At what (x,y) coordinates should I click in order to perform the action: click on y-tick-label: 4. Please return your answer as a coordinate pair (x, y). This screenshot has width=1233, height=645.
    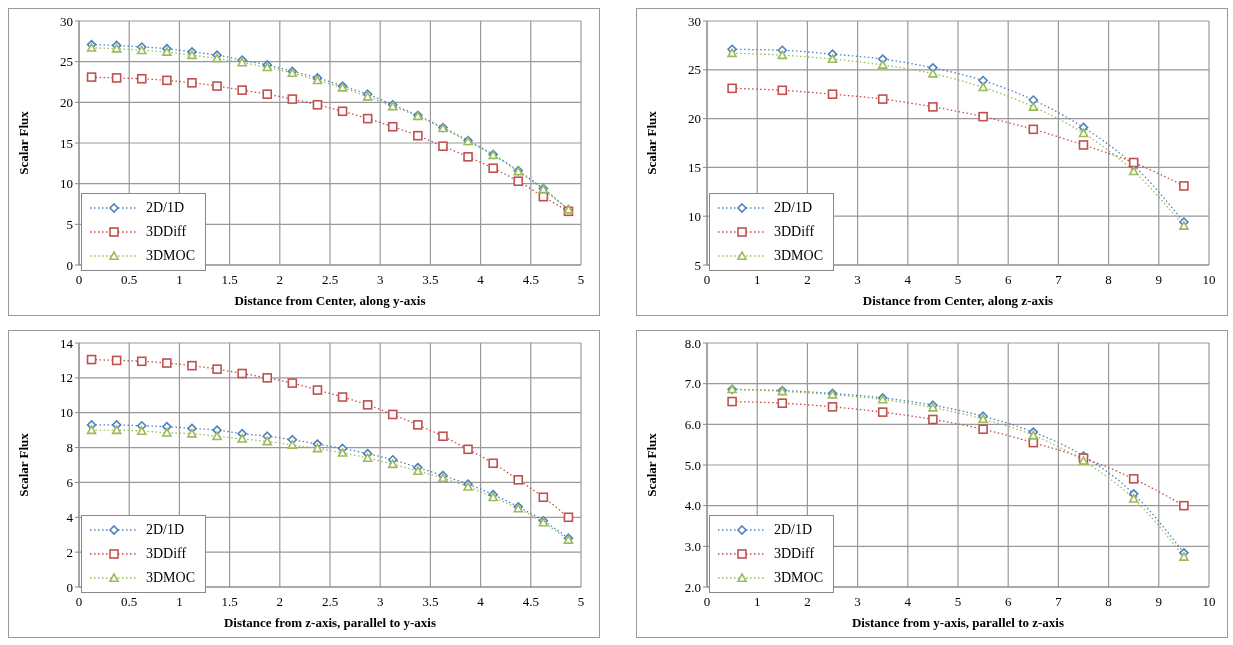
    Looking at the image, I should click on (70, 517).